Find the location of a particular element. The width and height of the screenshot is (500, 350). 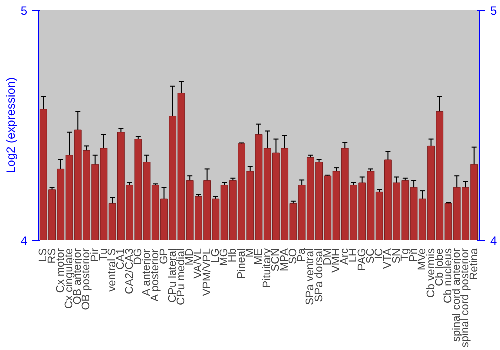

y-axis-title: Log2 (expression) is located at coordinates (11, 125).